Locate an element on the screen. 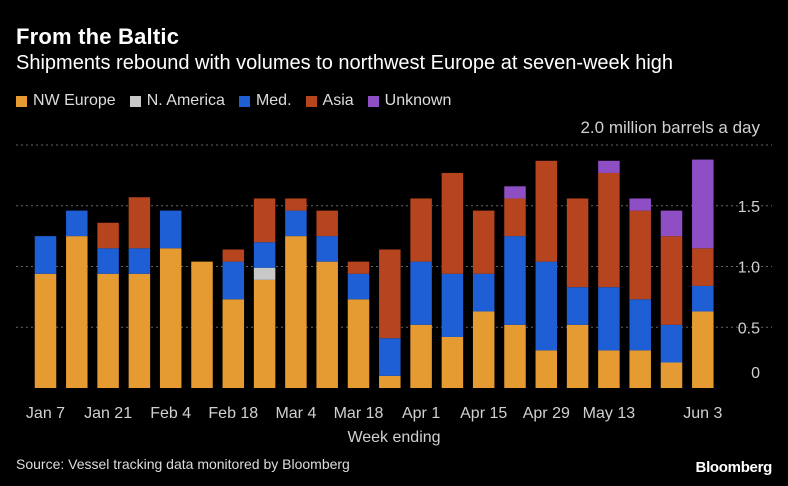 The width and height of the screenshot is (788, 486). y-tick-label-1: 0.5 is located at coordinates (749, 328).